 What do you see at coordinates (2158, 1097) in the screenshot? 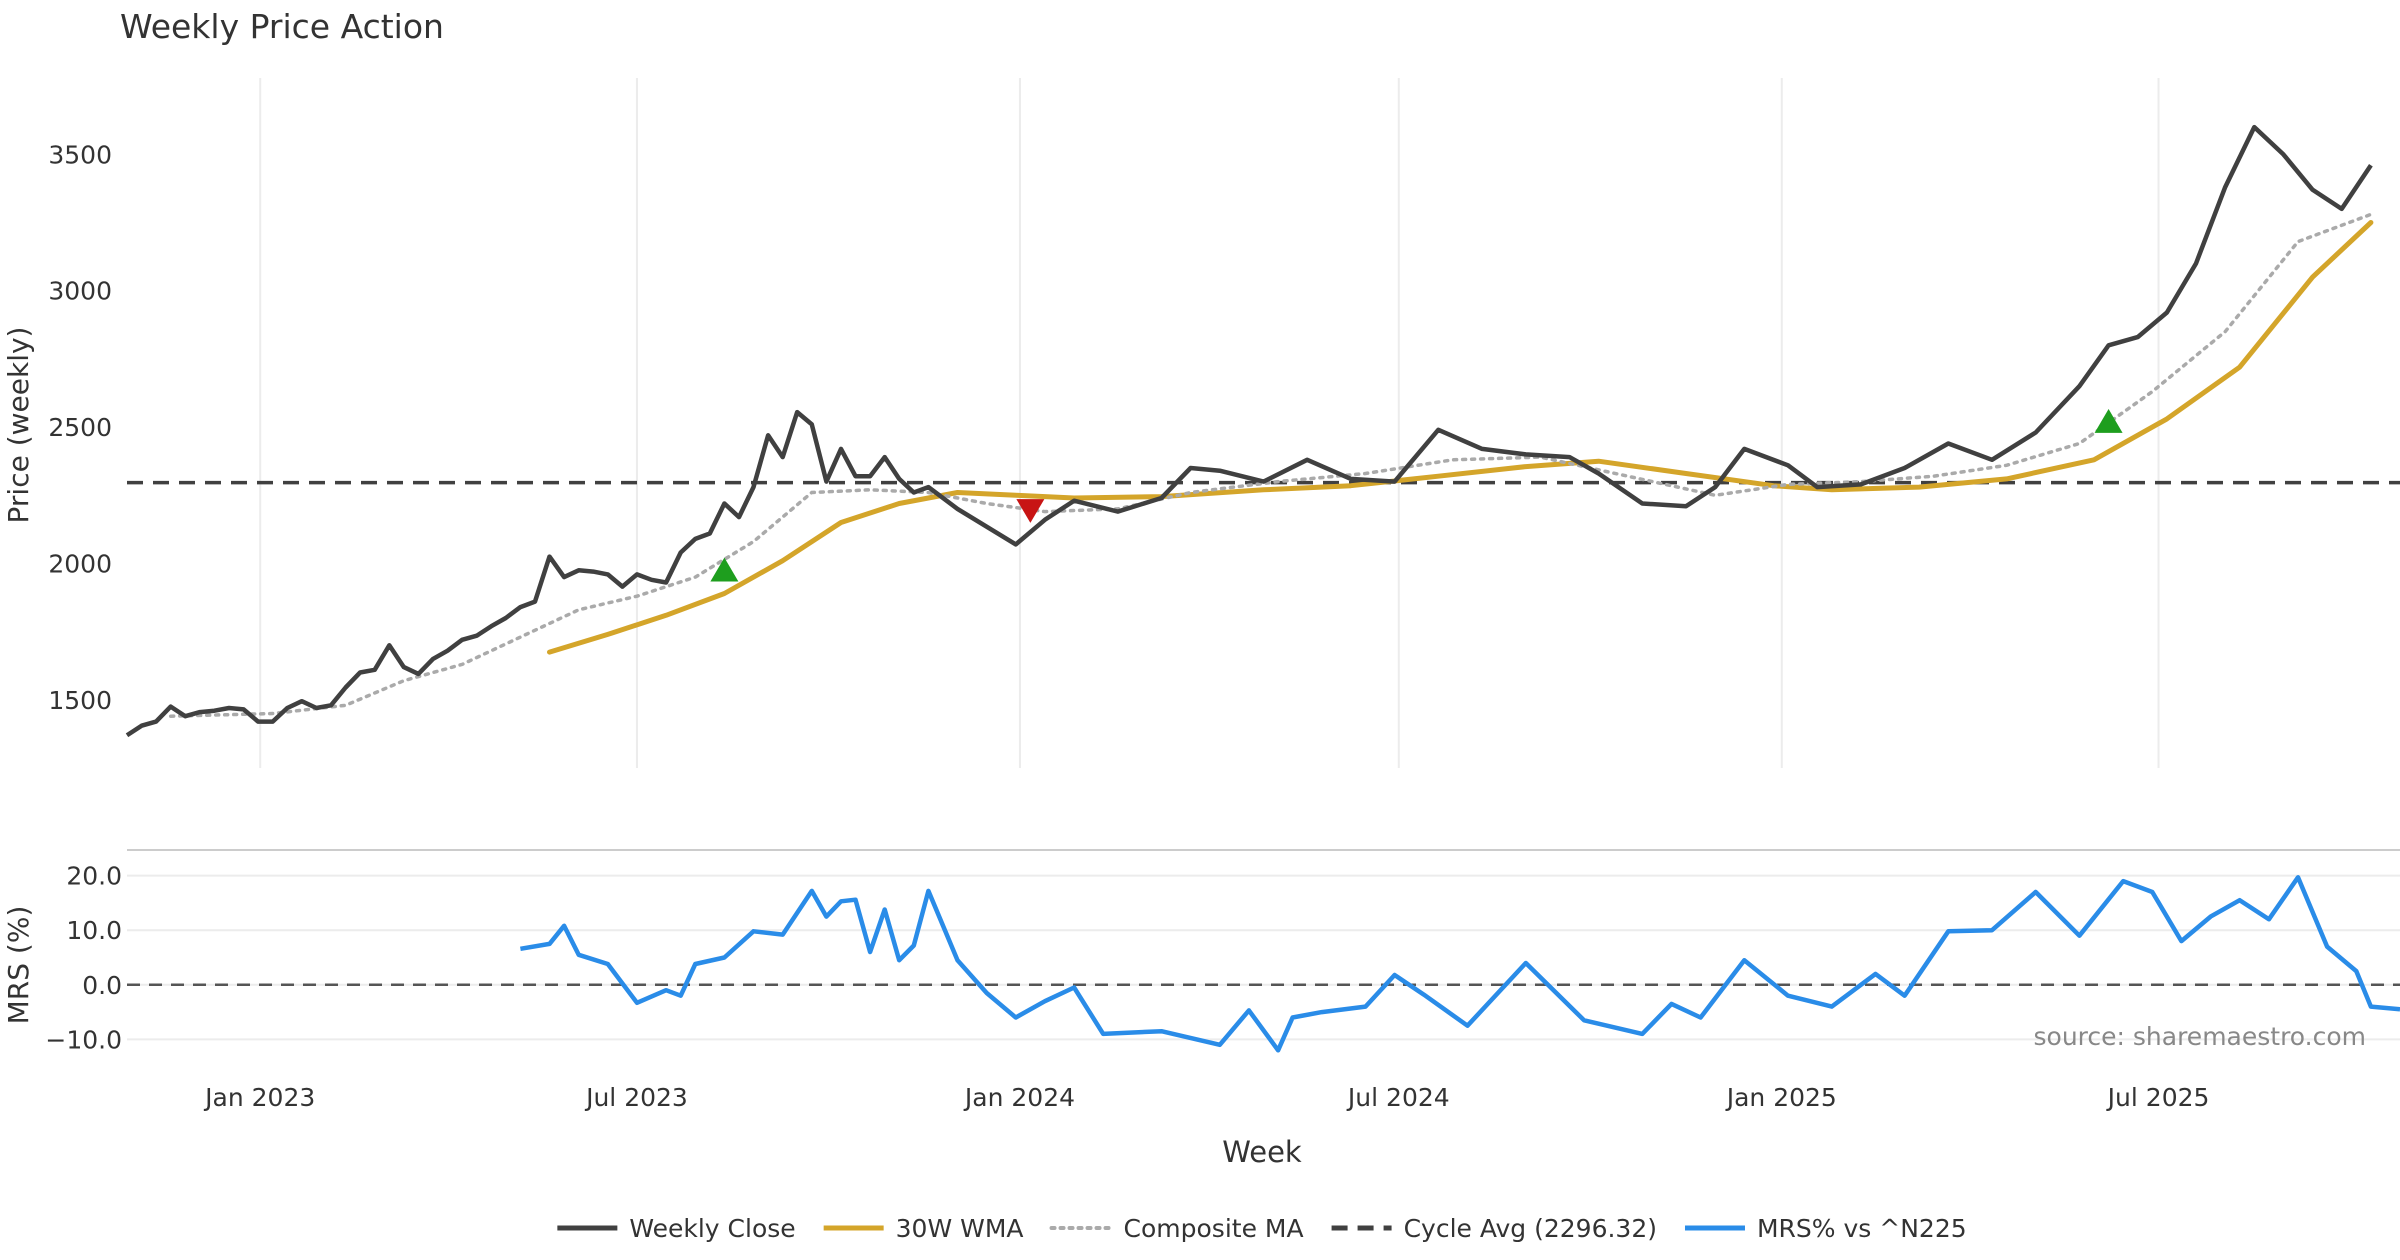
I see `x-tick: Jul 2025` at bounding box center [2158, 1097].